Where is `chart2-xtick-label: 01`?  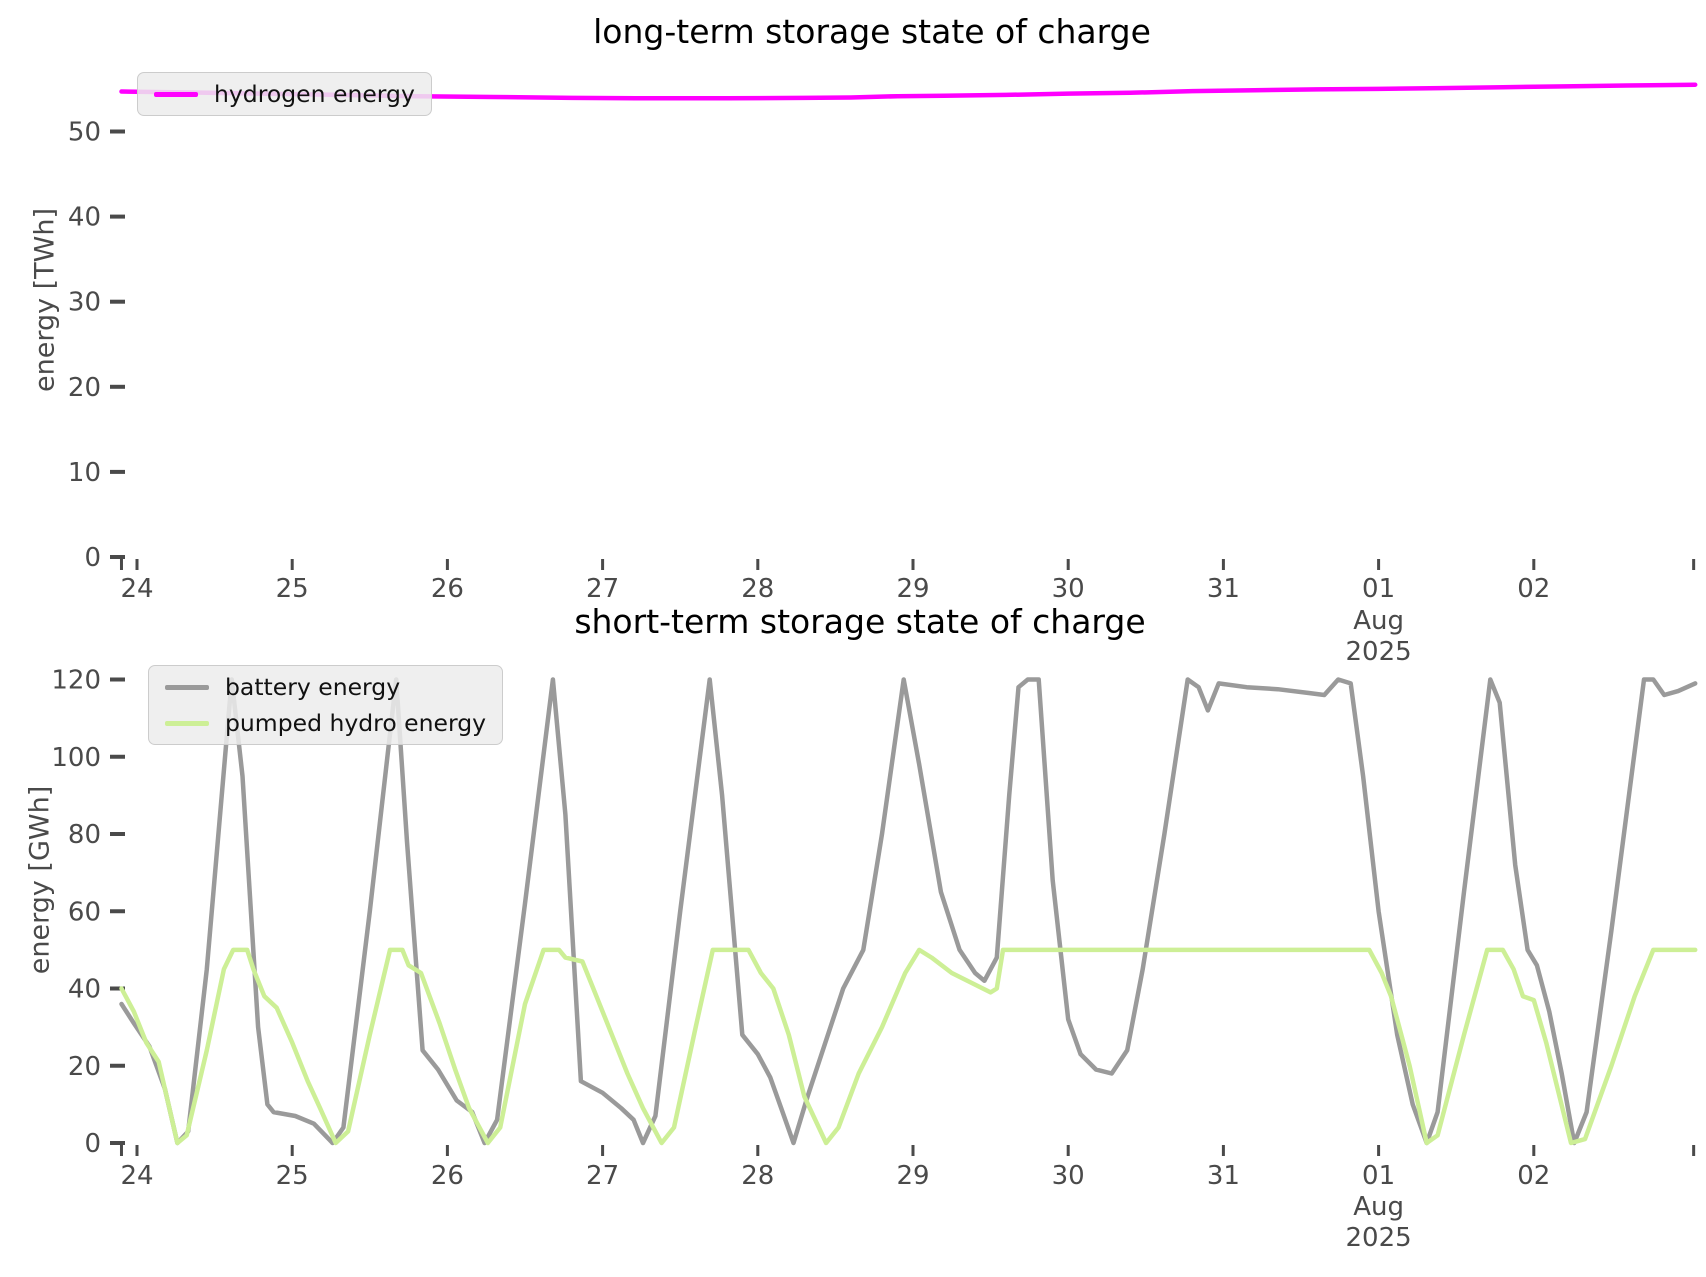
chart2-xtick-label: 01 is located at coordinates (1378, 1176).